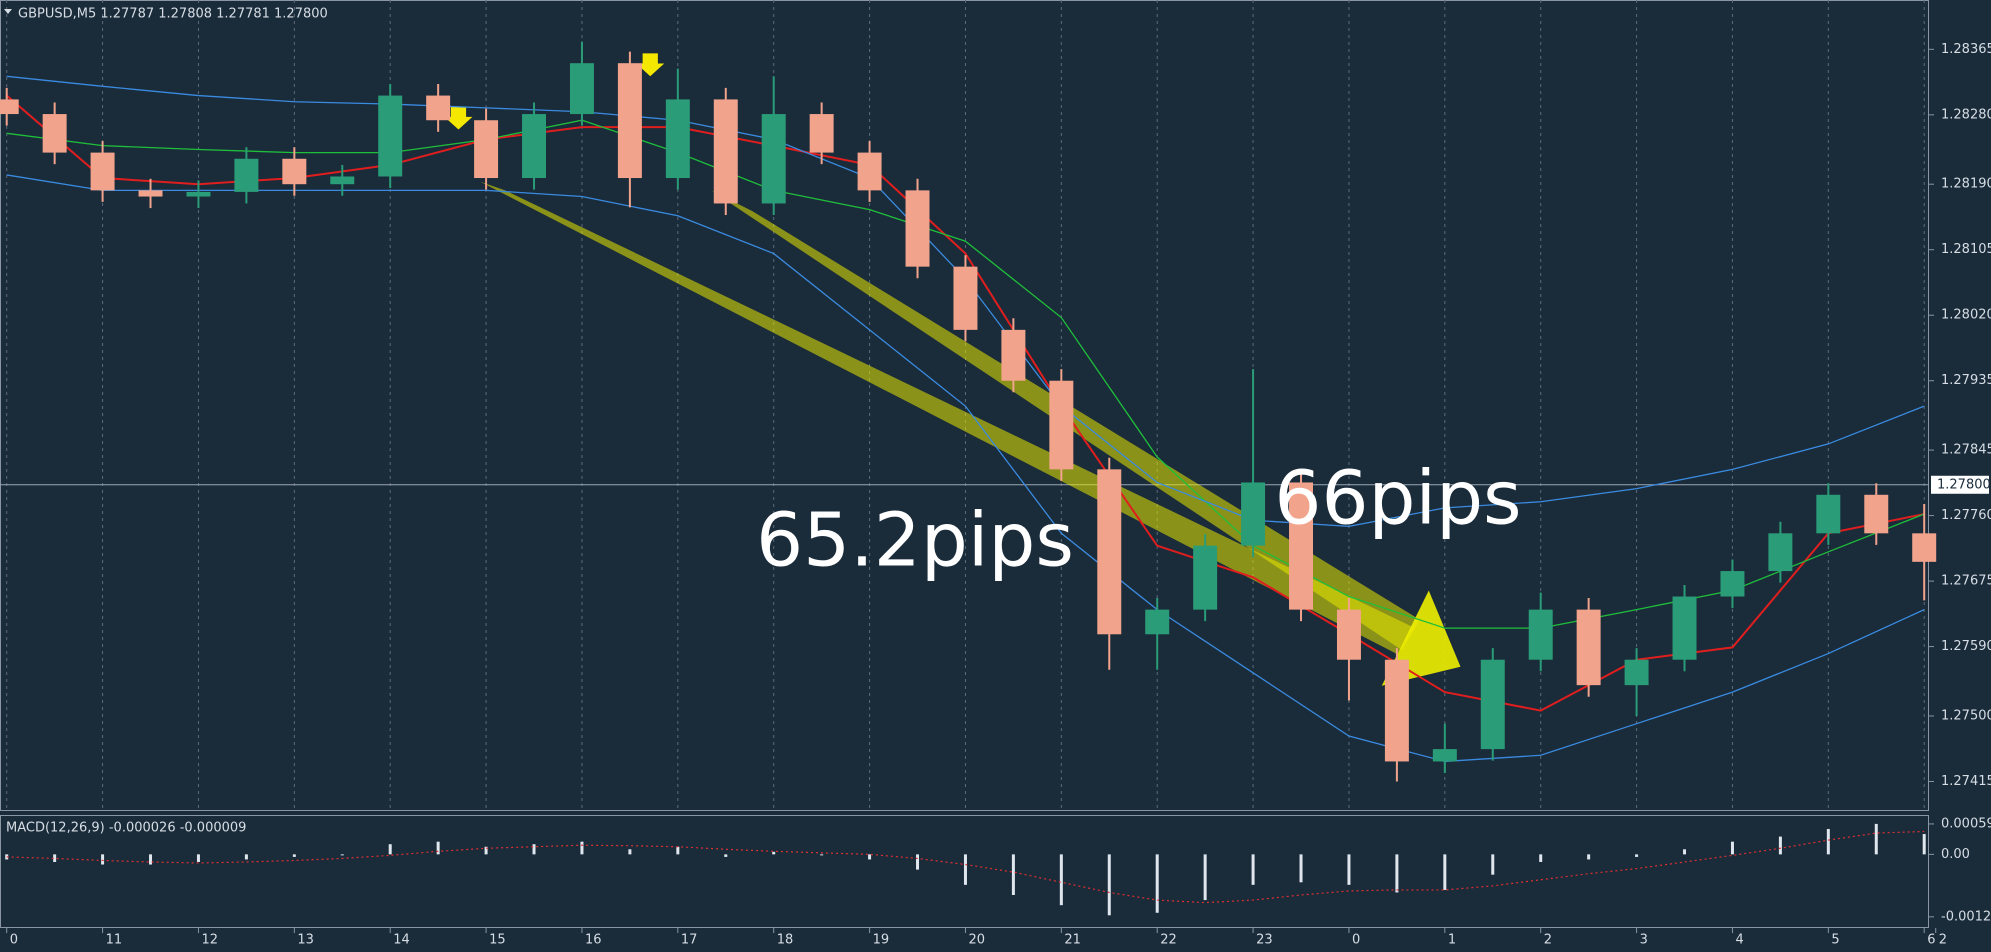  What do you see at coordinates (401, 940) in the screenshot?
I see `x-tick-label: 14` at bounding box center [401, 940].